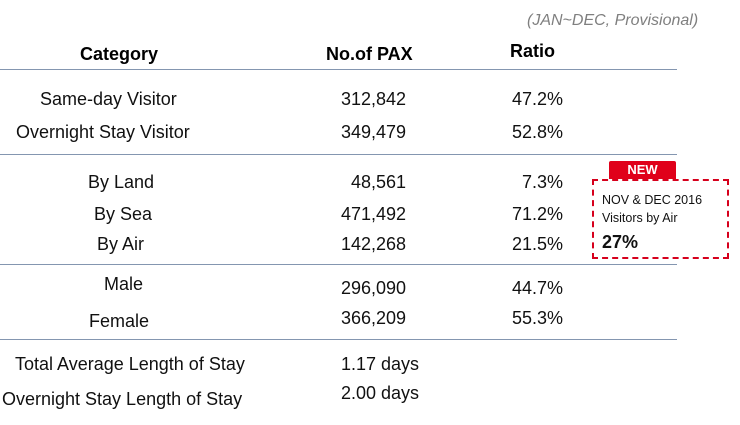  Describe the element at coordinates (103, 132) in the screenshot. I see `row-label-overnight: Overnight Stay Visitor` at that location.